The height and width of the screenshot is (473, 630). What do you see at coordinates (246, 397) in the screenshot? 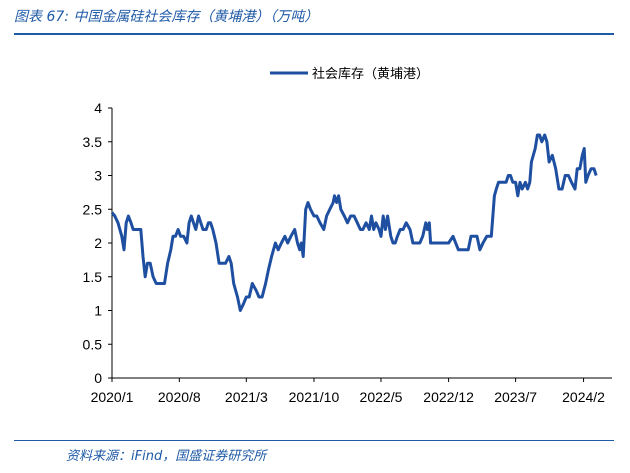
I see `x-tick-label: 2021/3` at bounding box center [246, 397].